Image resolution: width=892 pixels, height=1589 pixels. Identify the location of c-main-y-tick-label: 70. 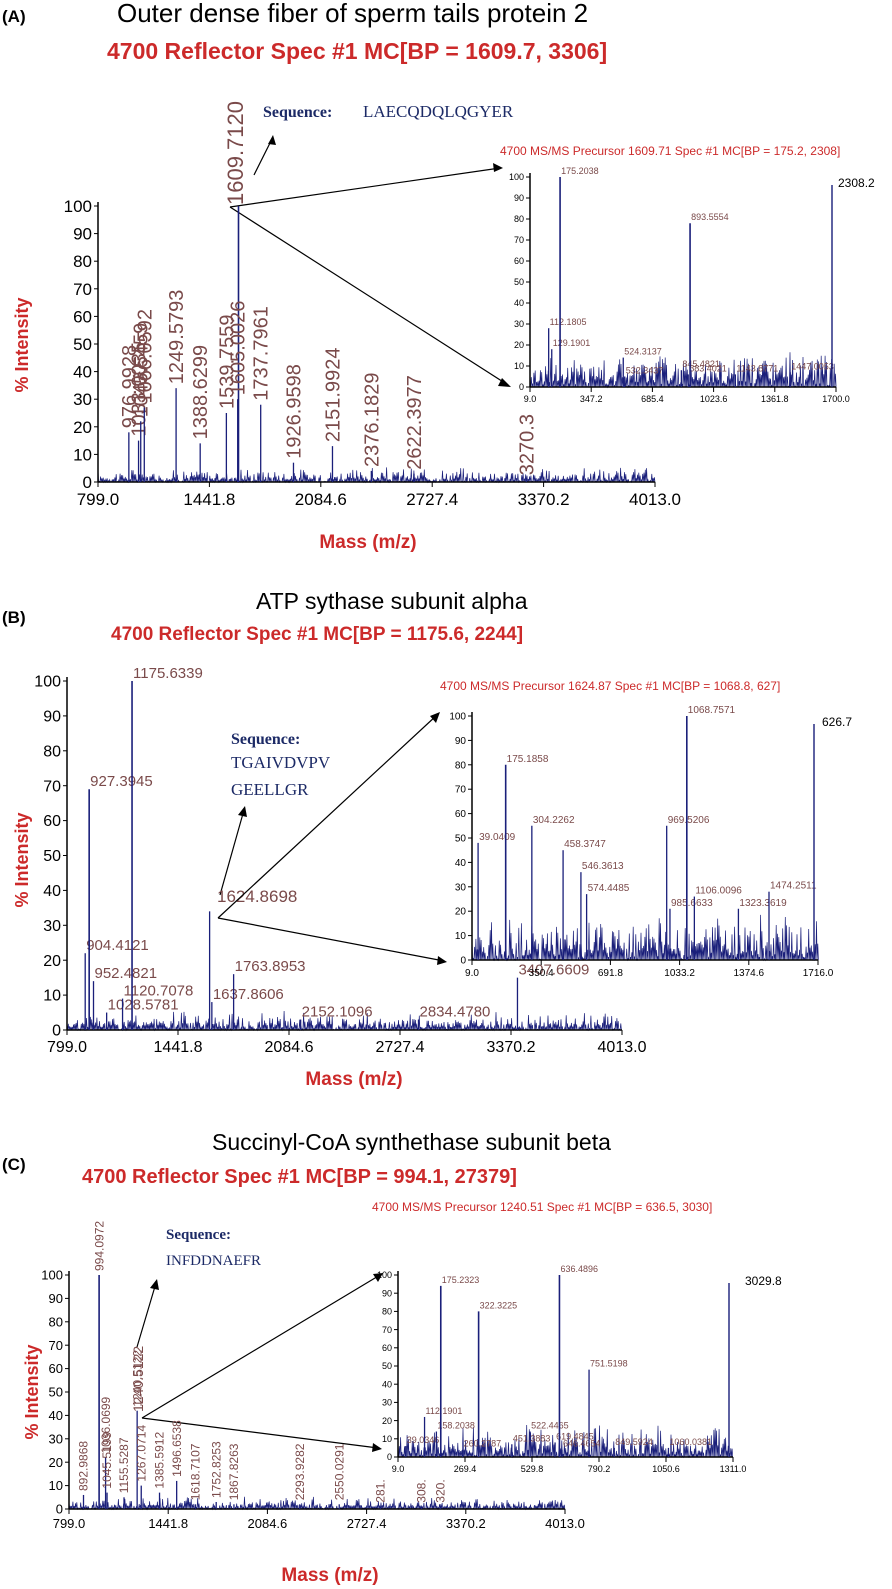
(56, 1345).